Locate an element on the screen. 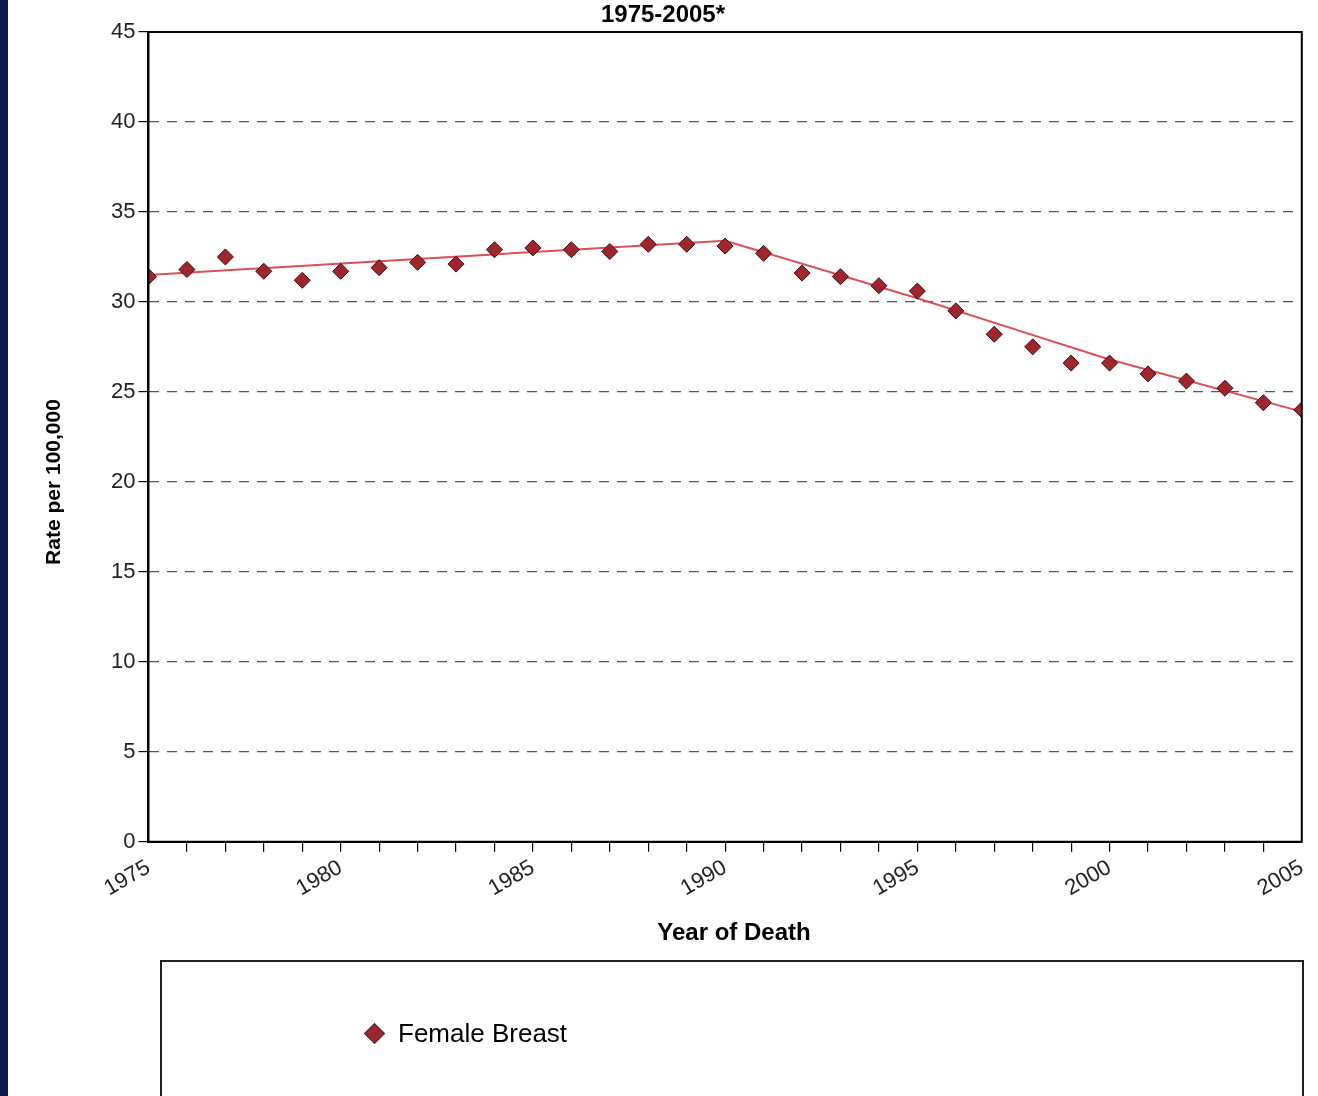  y-tick-label: 15 is located at coordinates (123, 570).